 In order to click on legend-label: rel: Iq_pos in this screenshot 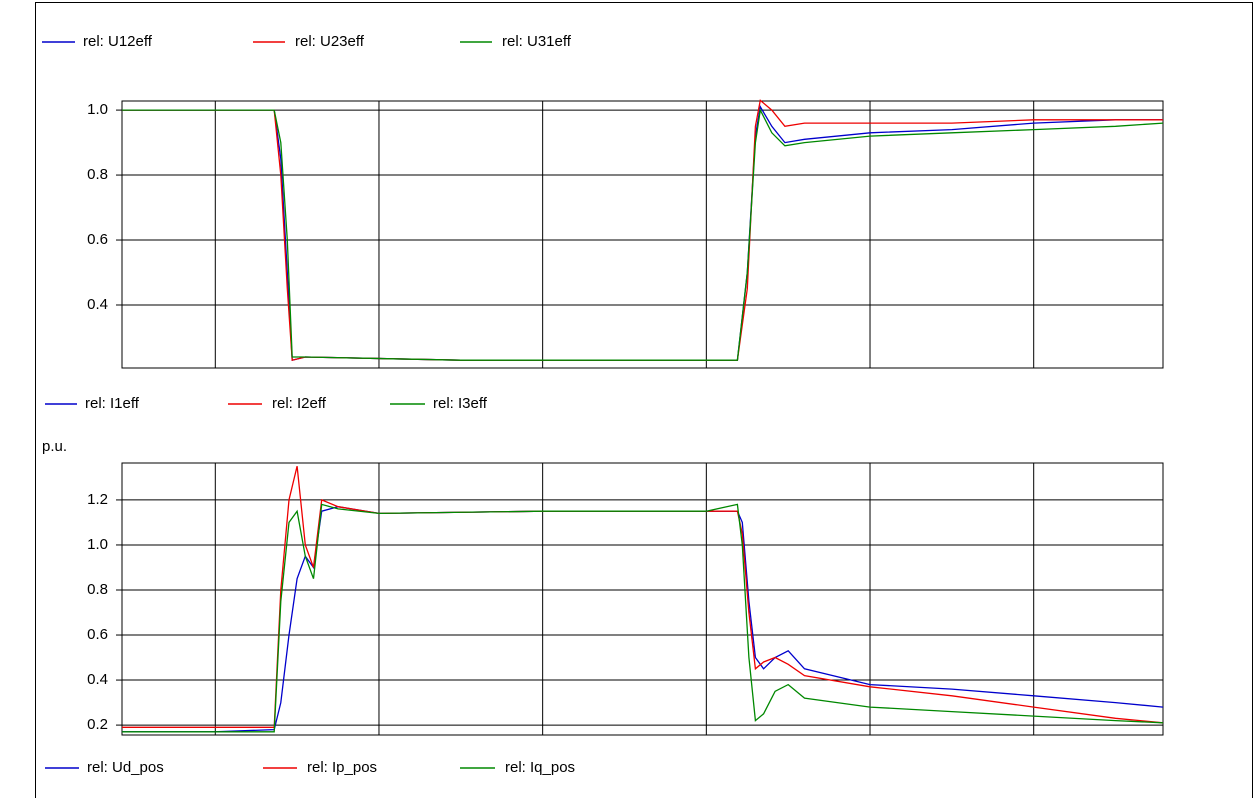, I will do `click(540, 767)`.